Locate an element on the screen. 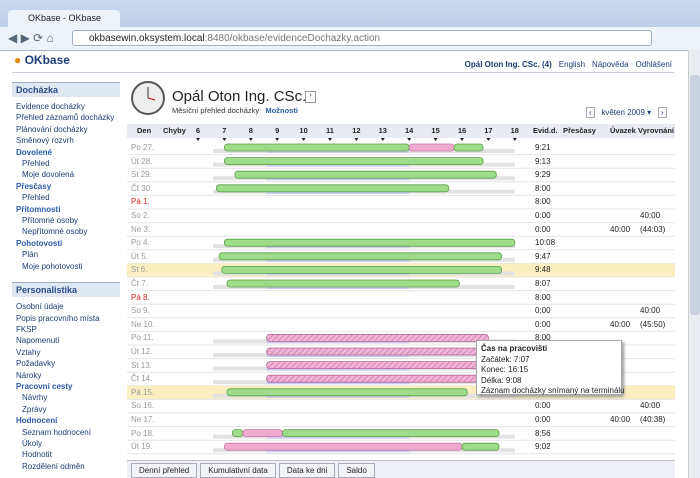  menu-item: Evidence docházky is located at coordinates (50, 106).